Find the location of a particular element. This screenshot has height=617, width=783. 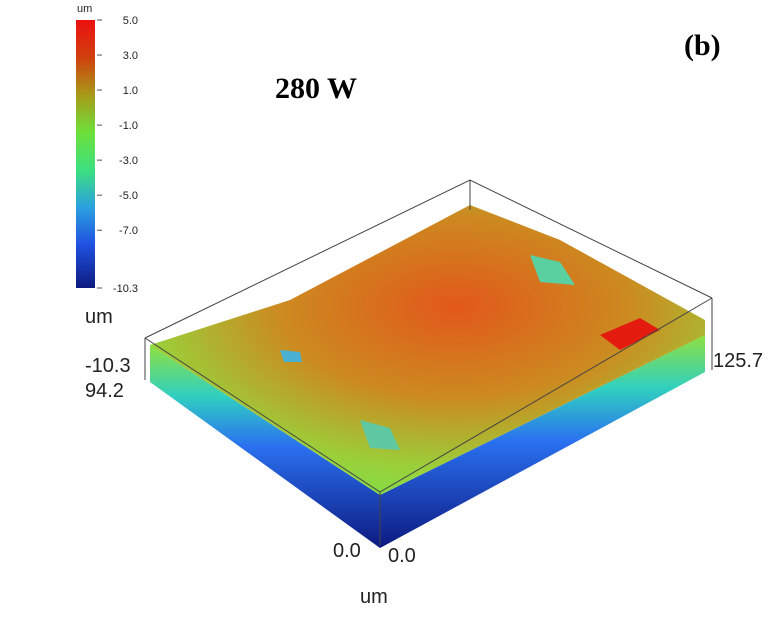

x-min-label: 0.0 is located at coordinates (402, 556).